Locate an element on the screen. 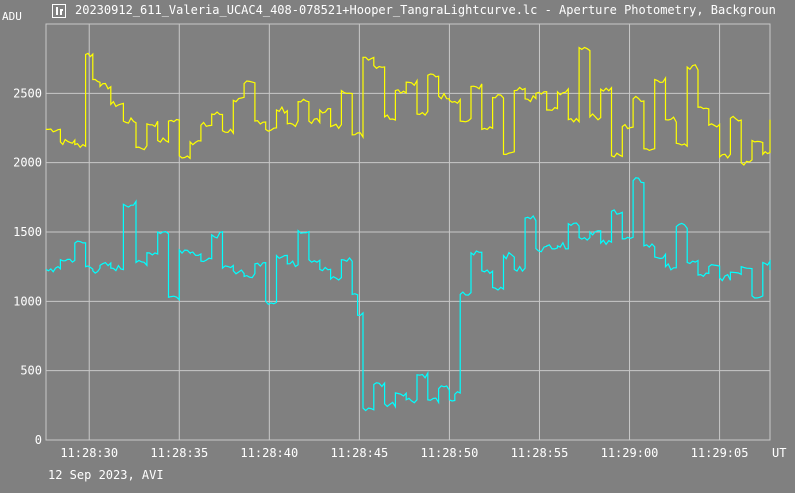 The image size is (795, 493). y-tick-label: 2500 is located at coordinates (27, 93).